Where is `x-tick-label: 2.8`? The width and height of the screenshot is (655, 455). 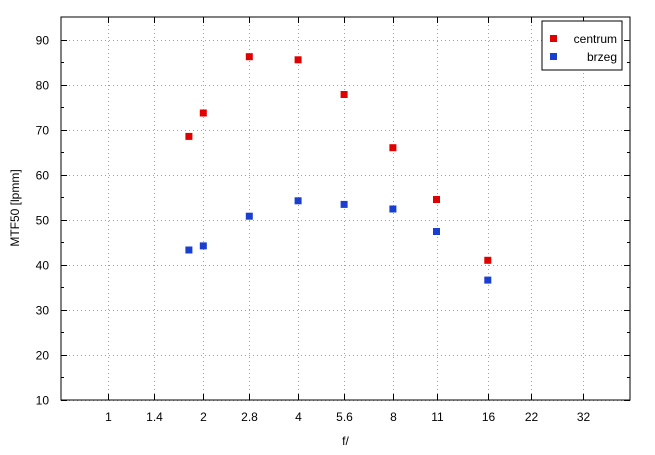 x-tick-label: 2.8 is located at coordinates (249, 417).